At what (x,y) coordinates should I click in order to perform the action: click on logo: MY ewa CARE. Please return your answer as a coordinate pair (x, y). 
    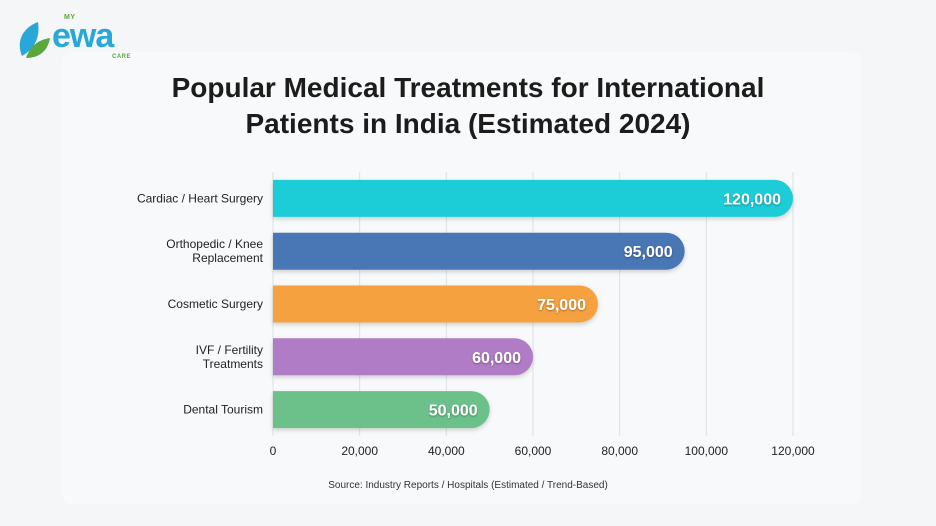
    Looking at the image, I should click on (79, 38).